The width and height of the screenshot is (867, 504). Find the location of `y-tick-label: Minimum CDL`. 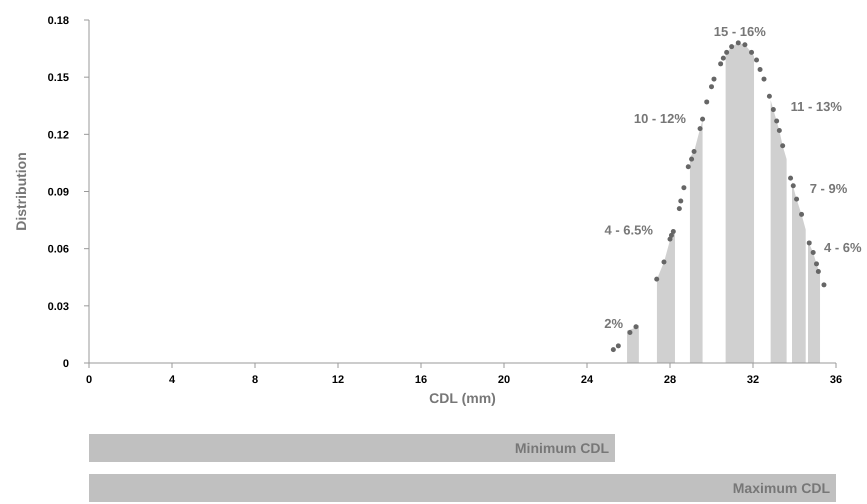

y-tick-label: Minimum CDL is located at coordinates (562, 448).